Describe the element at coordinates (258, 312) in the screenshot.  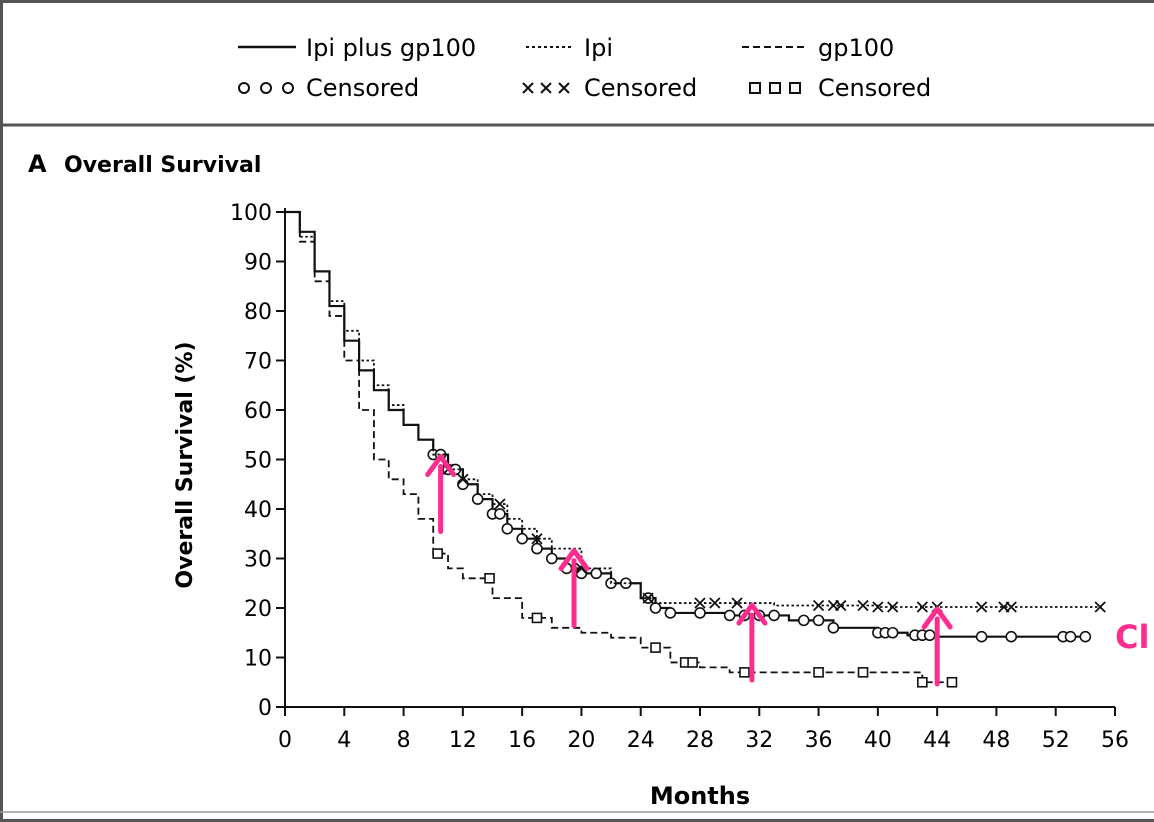
I see `y-tick-label: 80` at that location.